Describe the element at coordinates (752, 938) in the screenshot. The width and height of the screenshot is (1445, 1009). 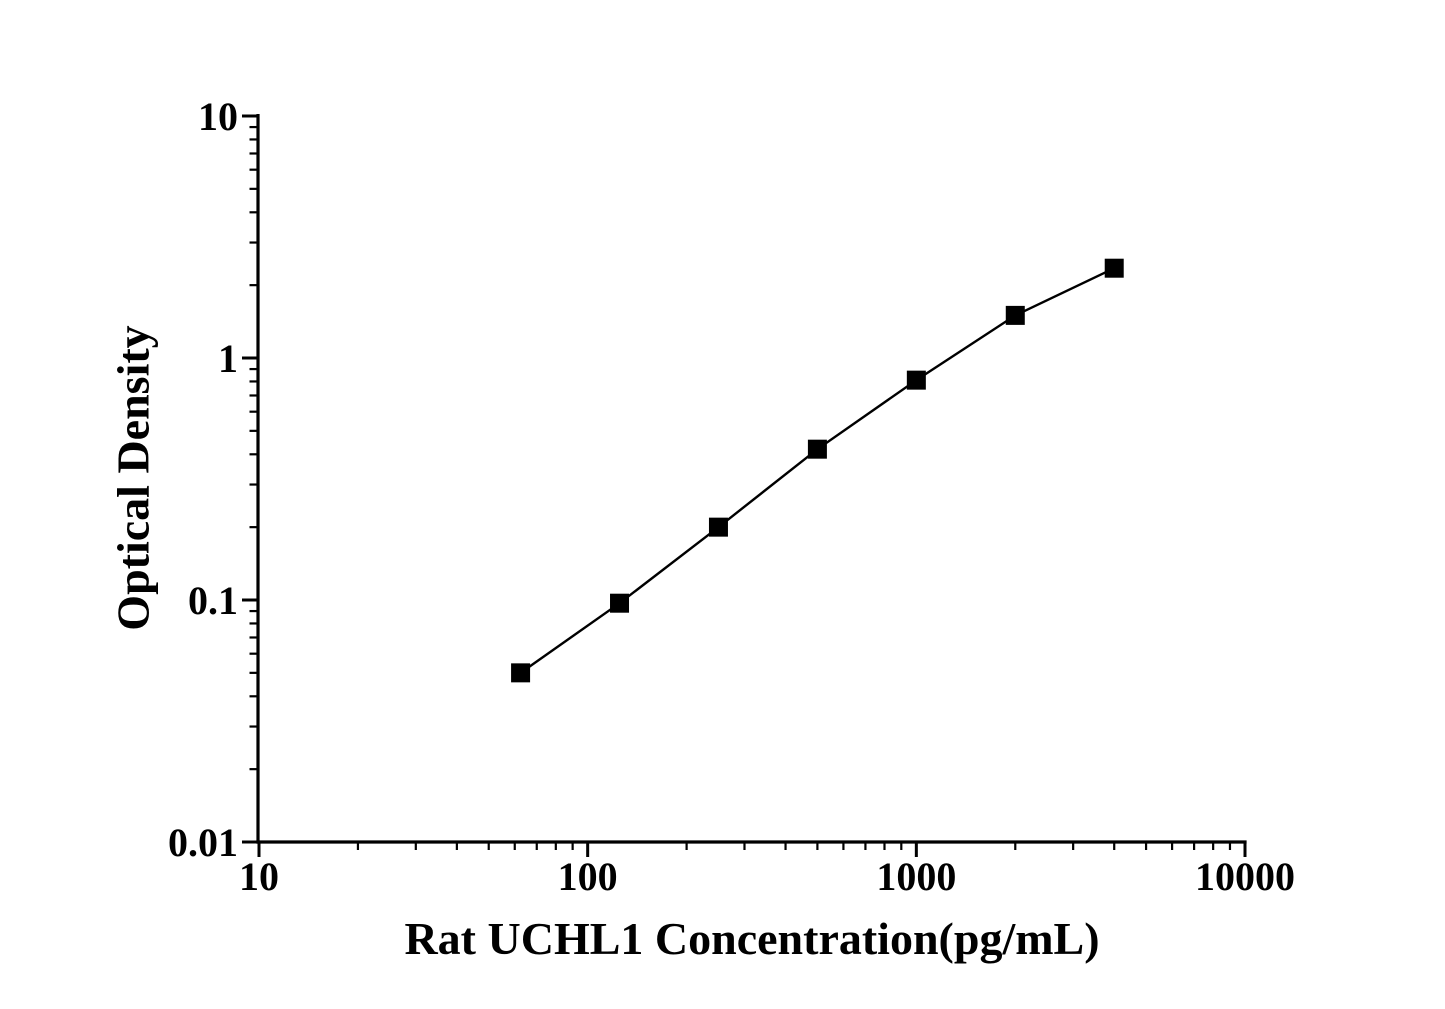
I see `x-axis-title: Rat UCHL1 Concentration(pg/mL)` at that location.